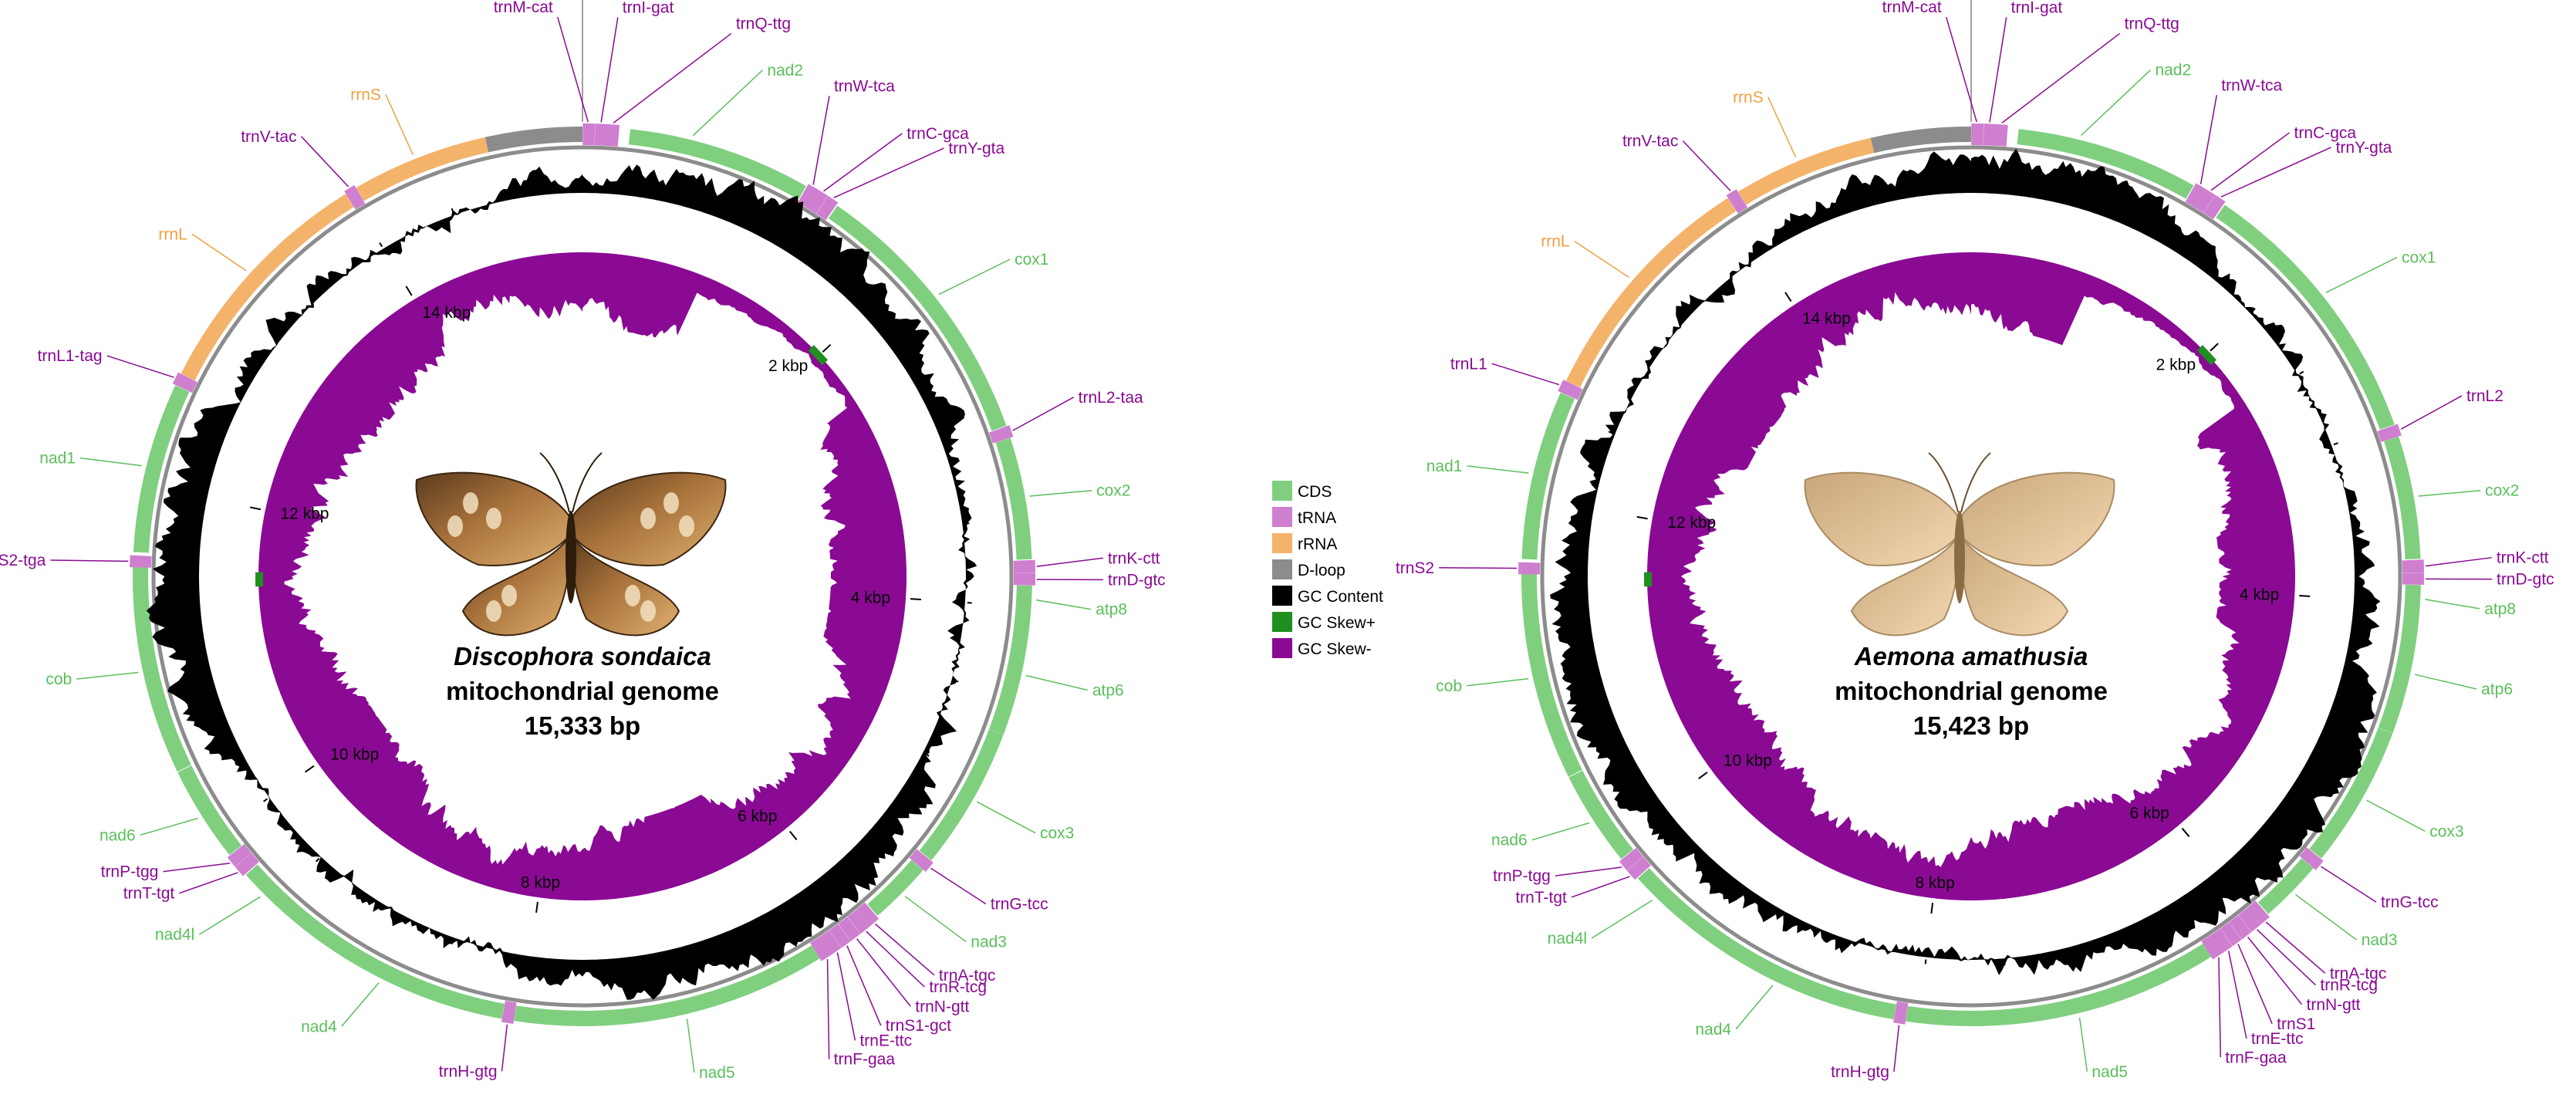 This screenshot has width=2576, height=1118. I want to click on label-leader-nad5, so click(2083, 1044).